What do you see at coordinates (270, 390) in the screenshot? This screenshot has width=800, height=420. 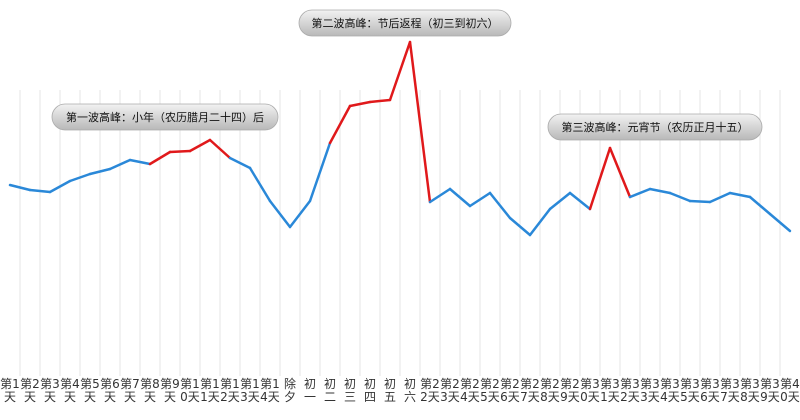 I see `x-tick-label: 第14天` at bounding box center [270, 390].